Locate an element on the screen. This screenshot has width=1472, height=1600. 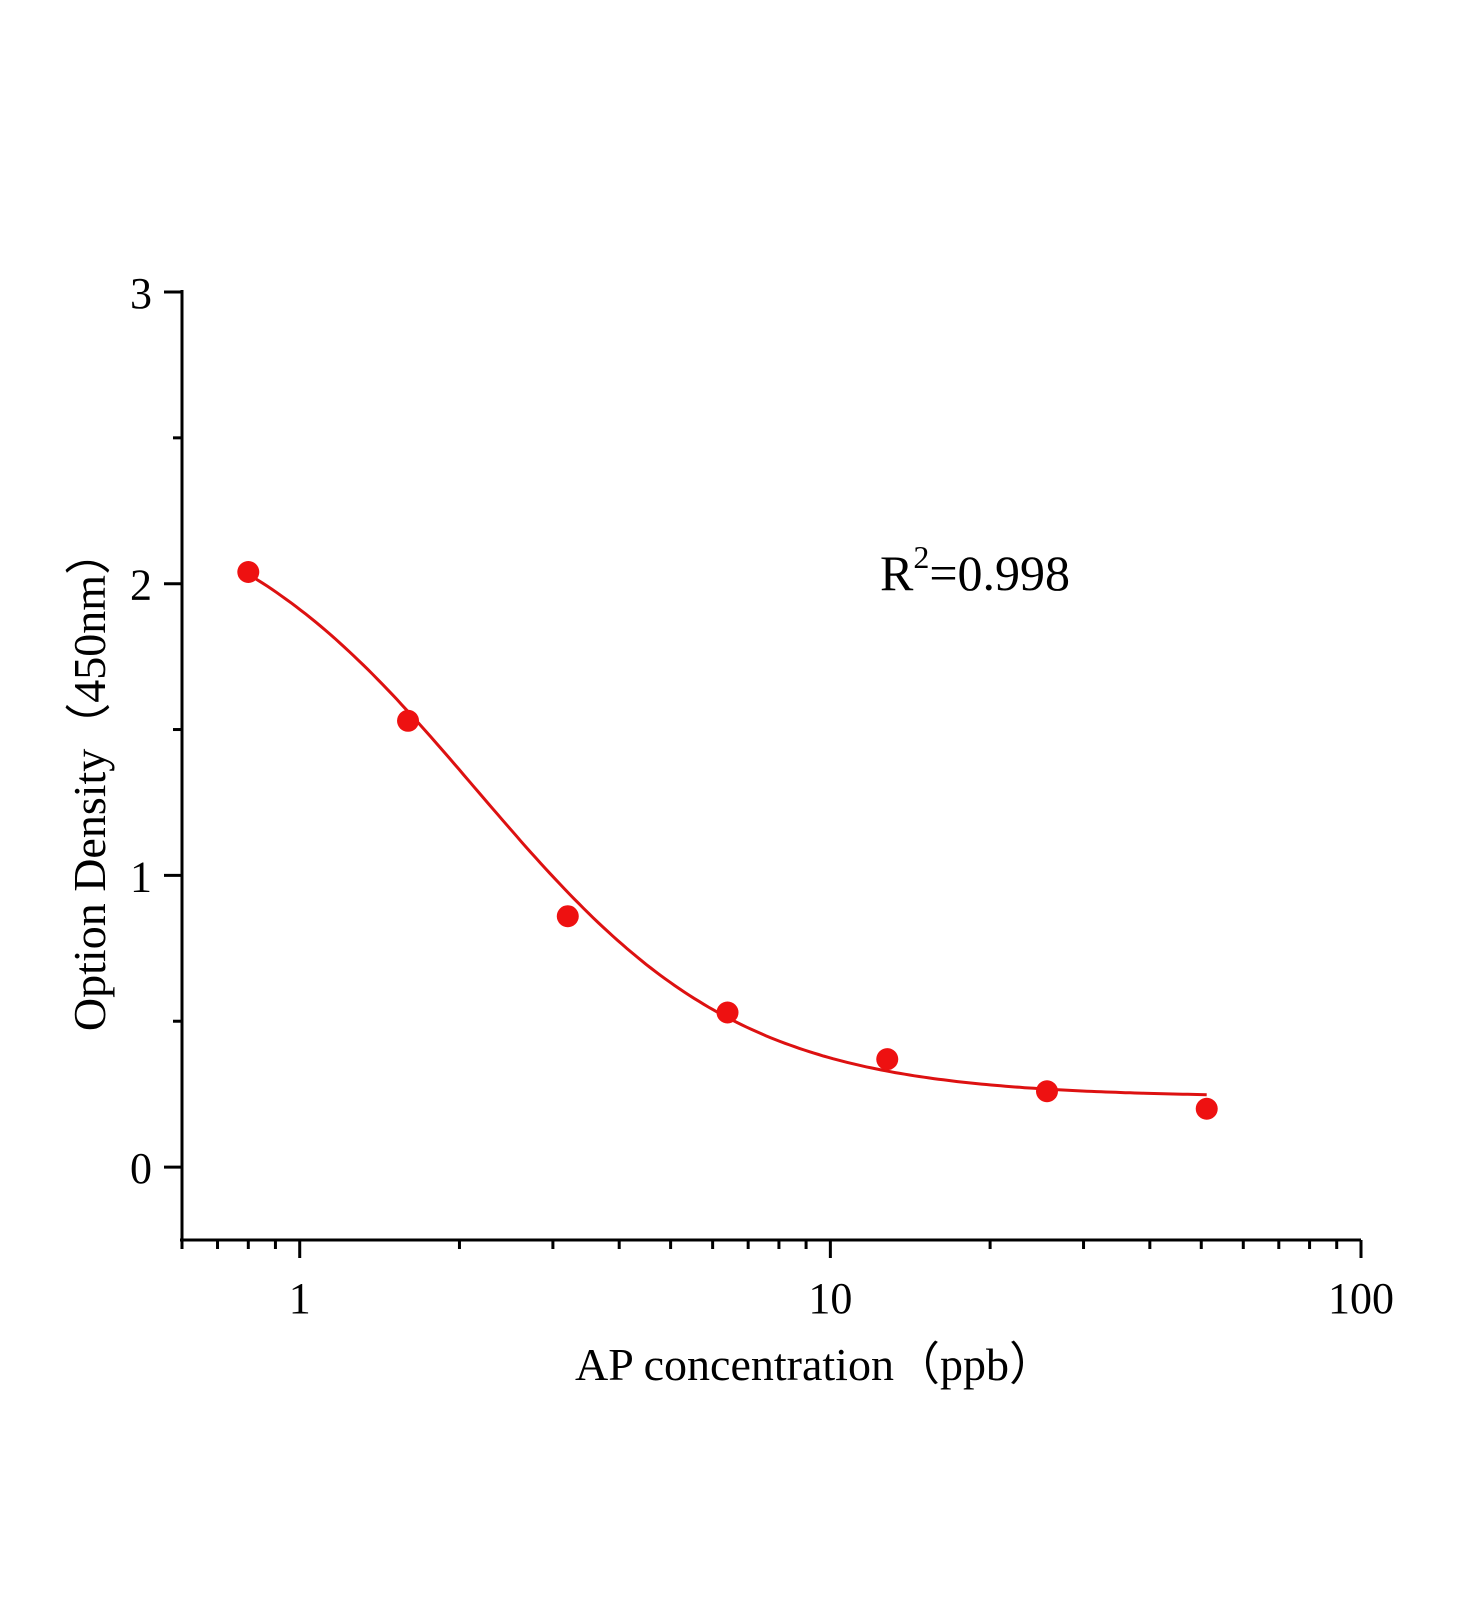
x-axis-label: AP concentration（ppb） is located at coordinates (815, 1364).